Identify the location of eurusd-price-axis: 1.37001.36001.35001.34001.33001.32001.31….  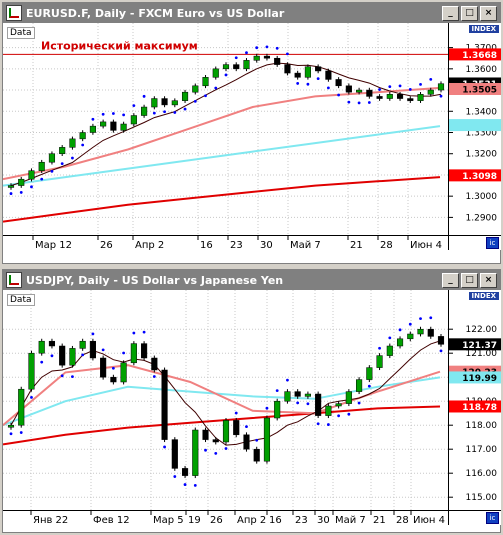
(474, 129).